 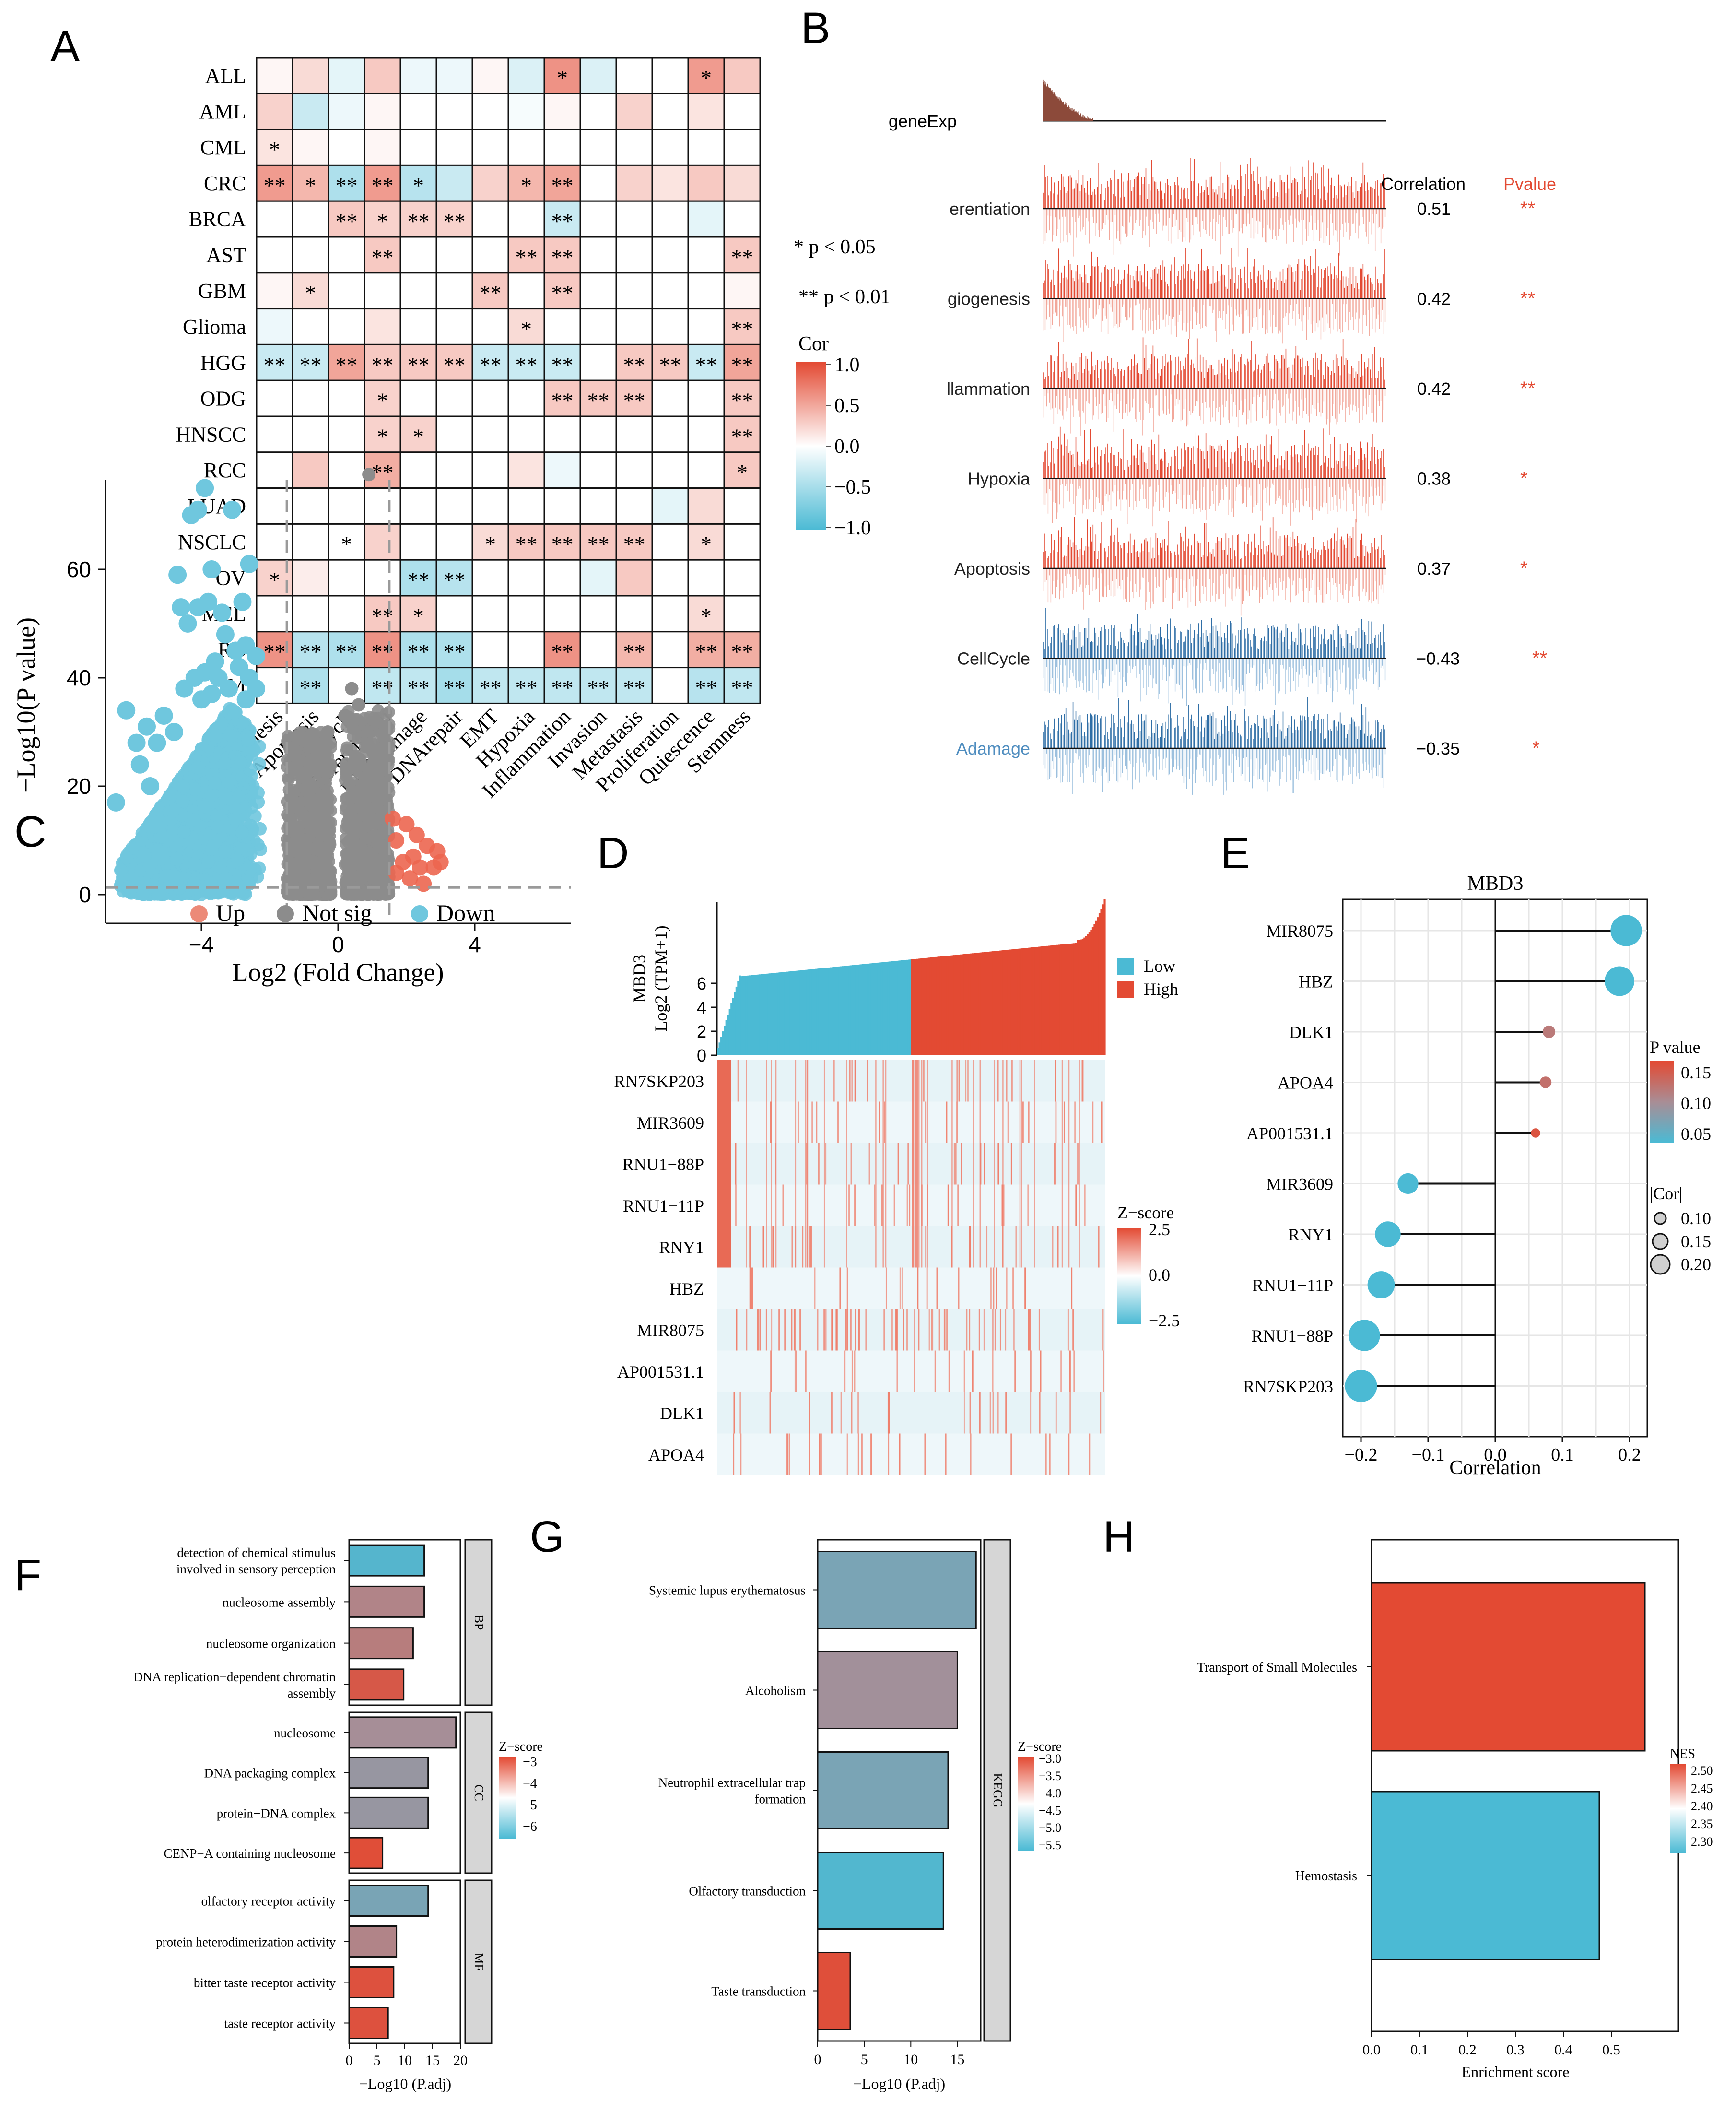 What do you see at coordinates (27, 1575) in the screenshot?
I see `panel-letter-f: F` at bounding box center [27, 1575].